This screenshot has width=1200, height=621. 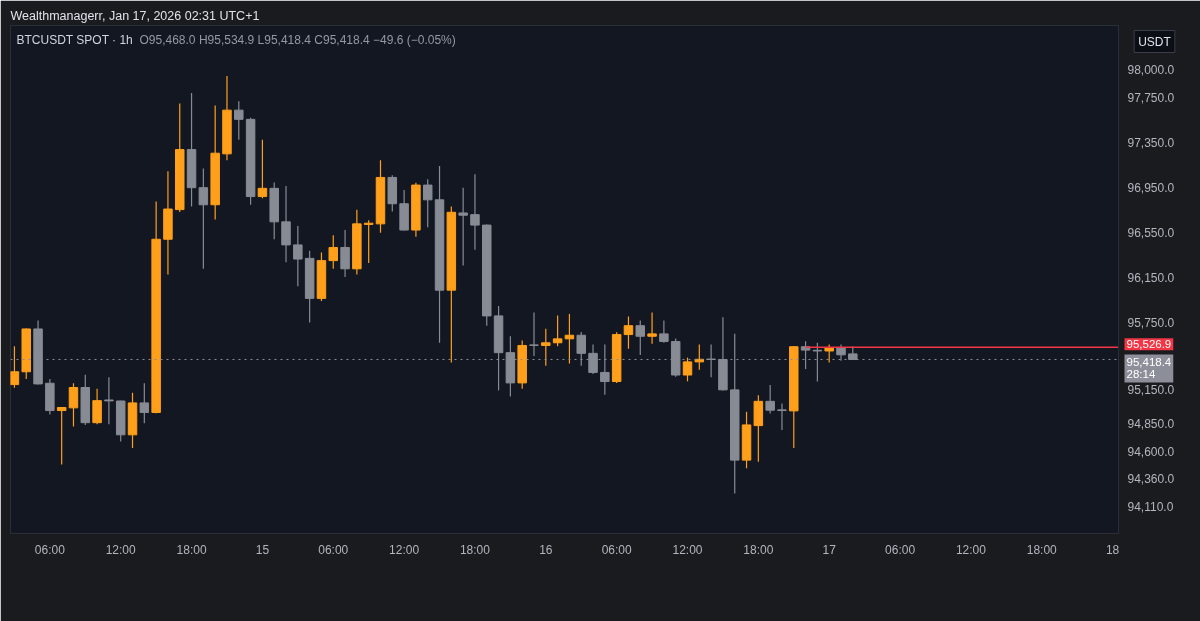 I want to click on y-tick-label: 97,750.0, so click(x=1151, y=97).